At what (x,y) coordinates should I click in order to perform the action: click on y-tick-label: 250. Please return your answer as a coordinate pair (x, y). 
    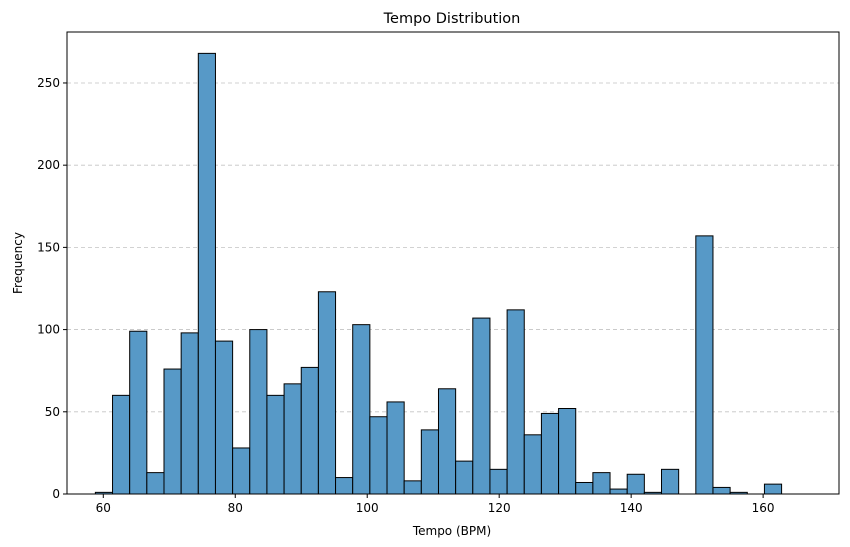
    Looking at the image, I should click on (48, 83).